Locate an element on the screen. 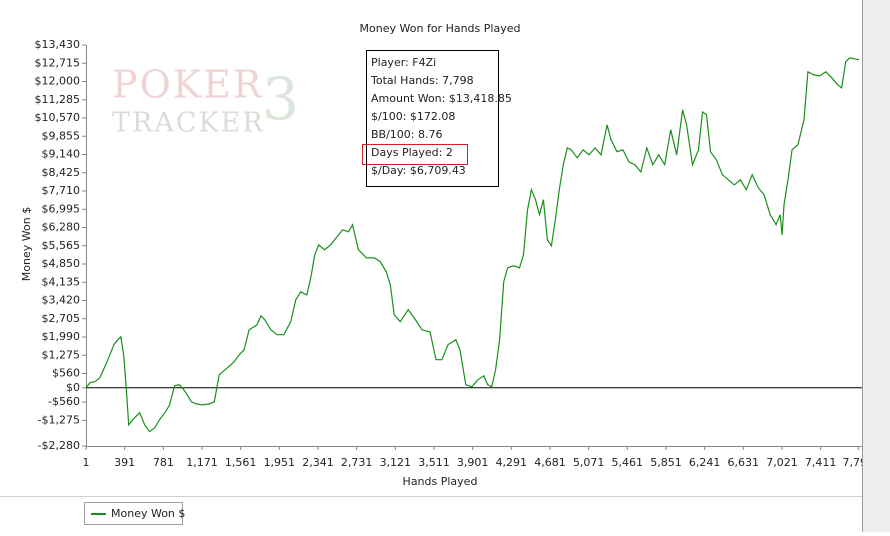 The width and height of the screenshot is (890, 536). y-tick-label: $12,000 is located at coordinates (58, 81).